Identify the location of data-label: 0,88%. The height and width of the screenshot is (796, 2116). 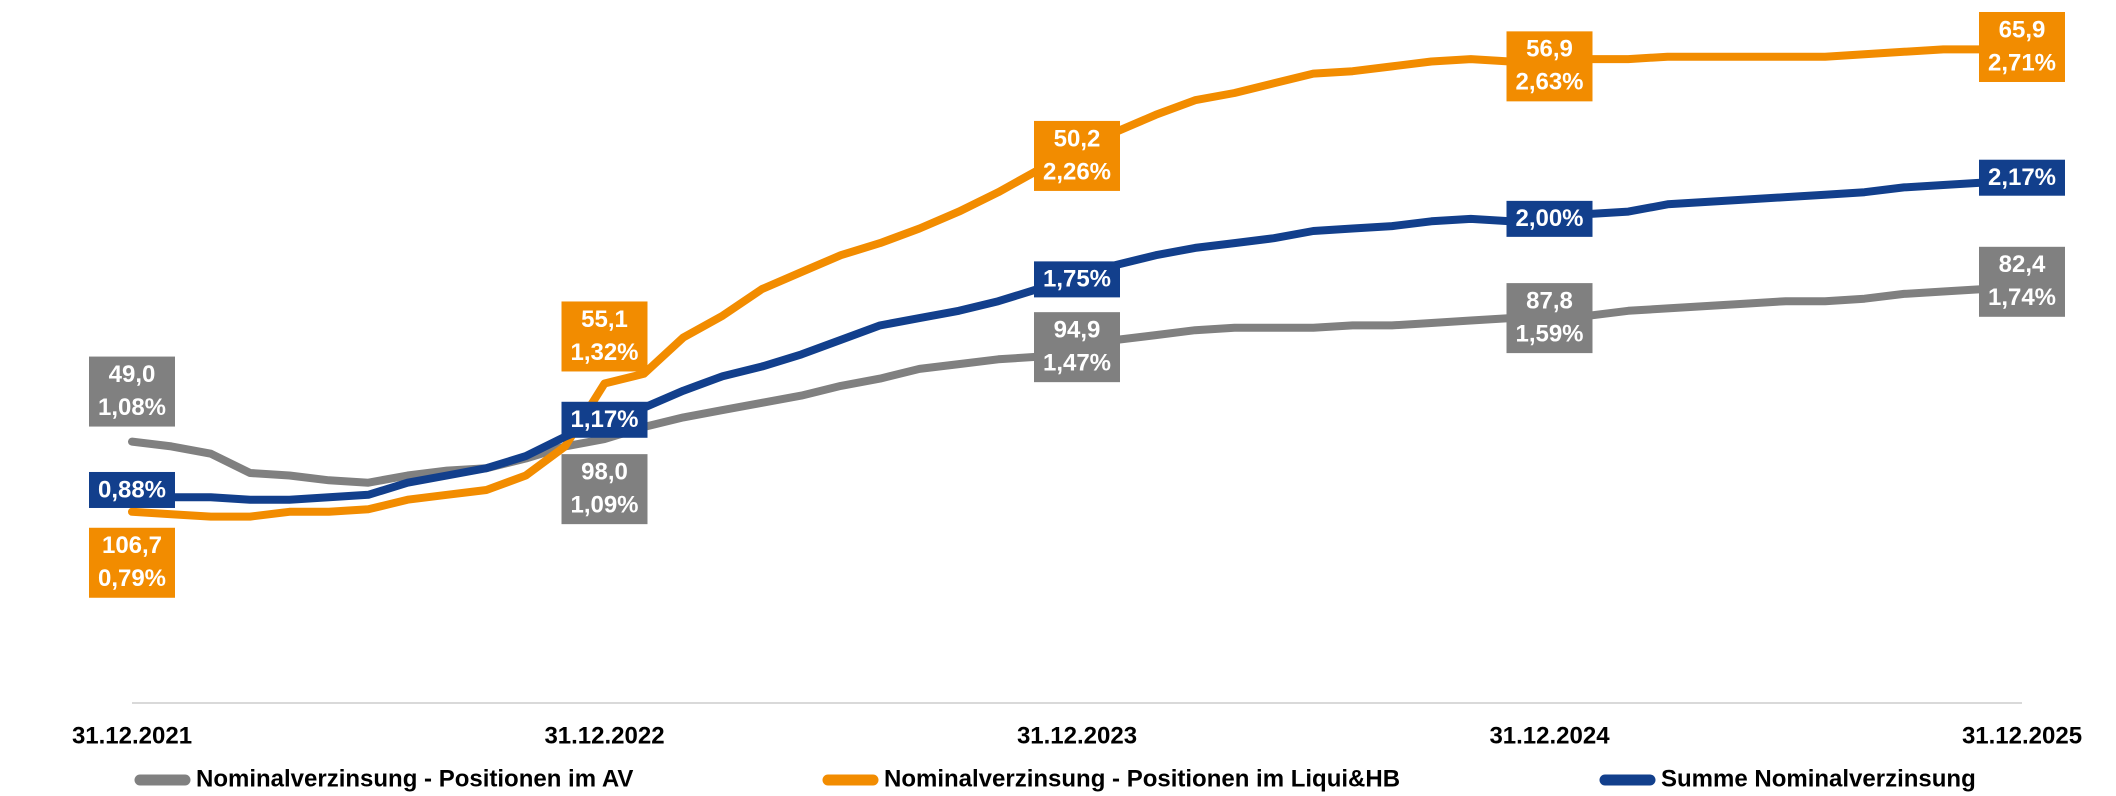
(132, 489).